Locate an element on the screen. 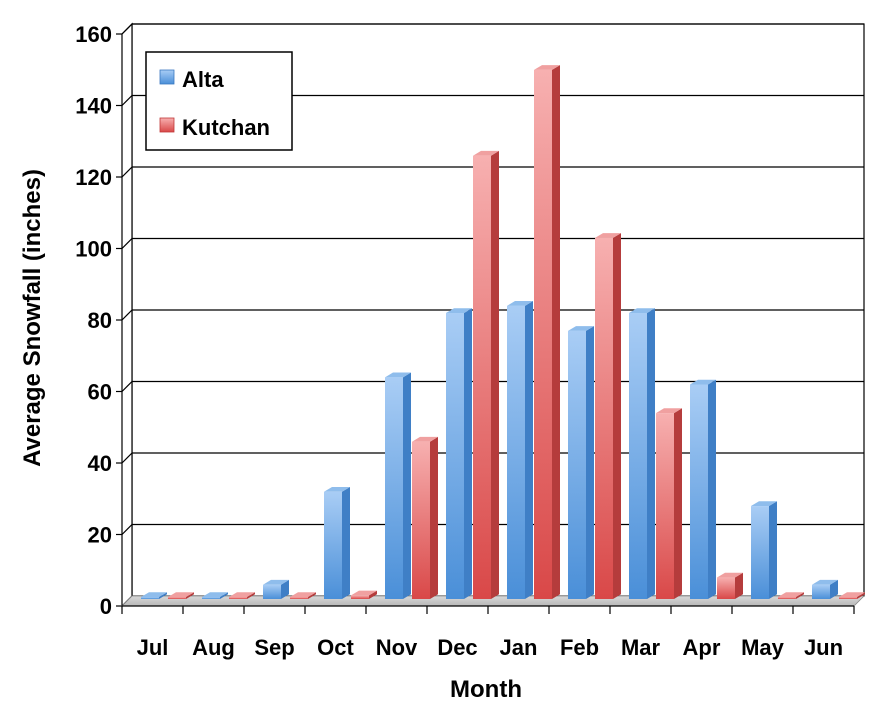  y-axis-title: Average Snowfall (inches) is located at coordinates (32, 318).